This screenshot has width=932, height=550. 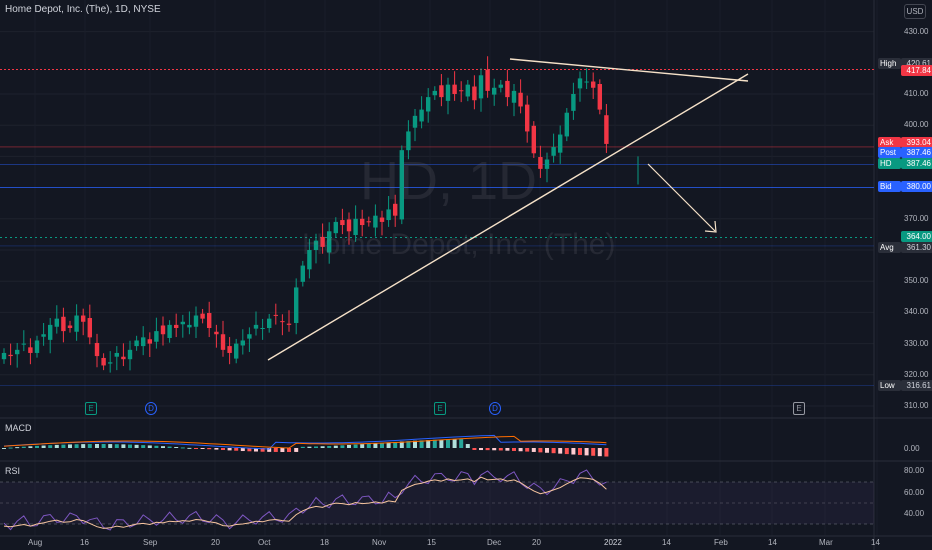 I want to click on rsi-title: RSI, so click(x=13, y=471).